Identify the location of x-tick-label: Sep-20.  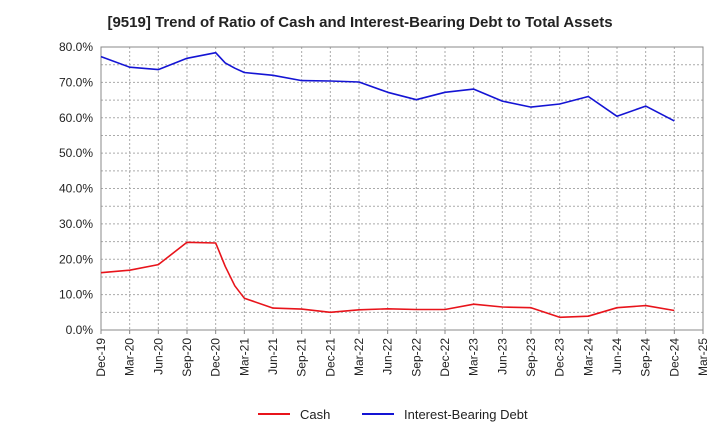
(187, 357).